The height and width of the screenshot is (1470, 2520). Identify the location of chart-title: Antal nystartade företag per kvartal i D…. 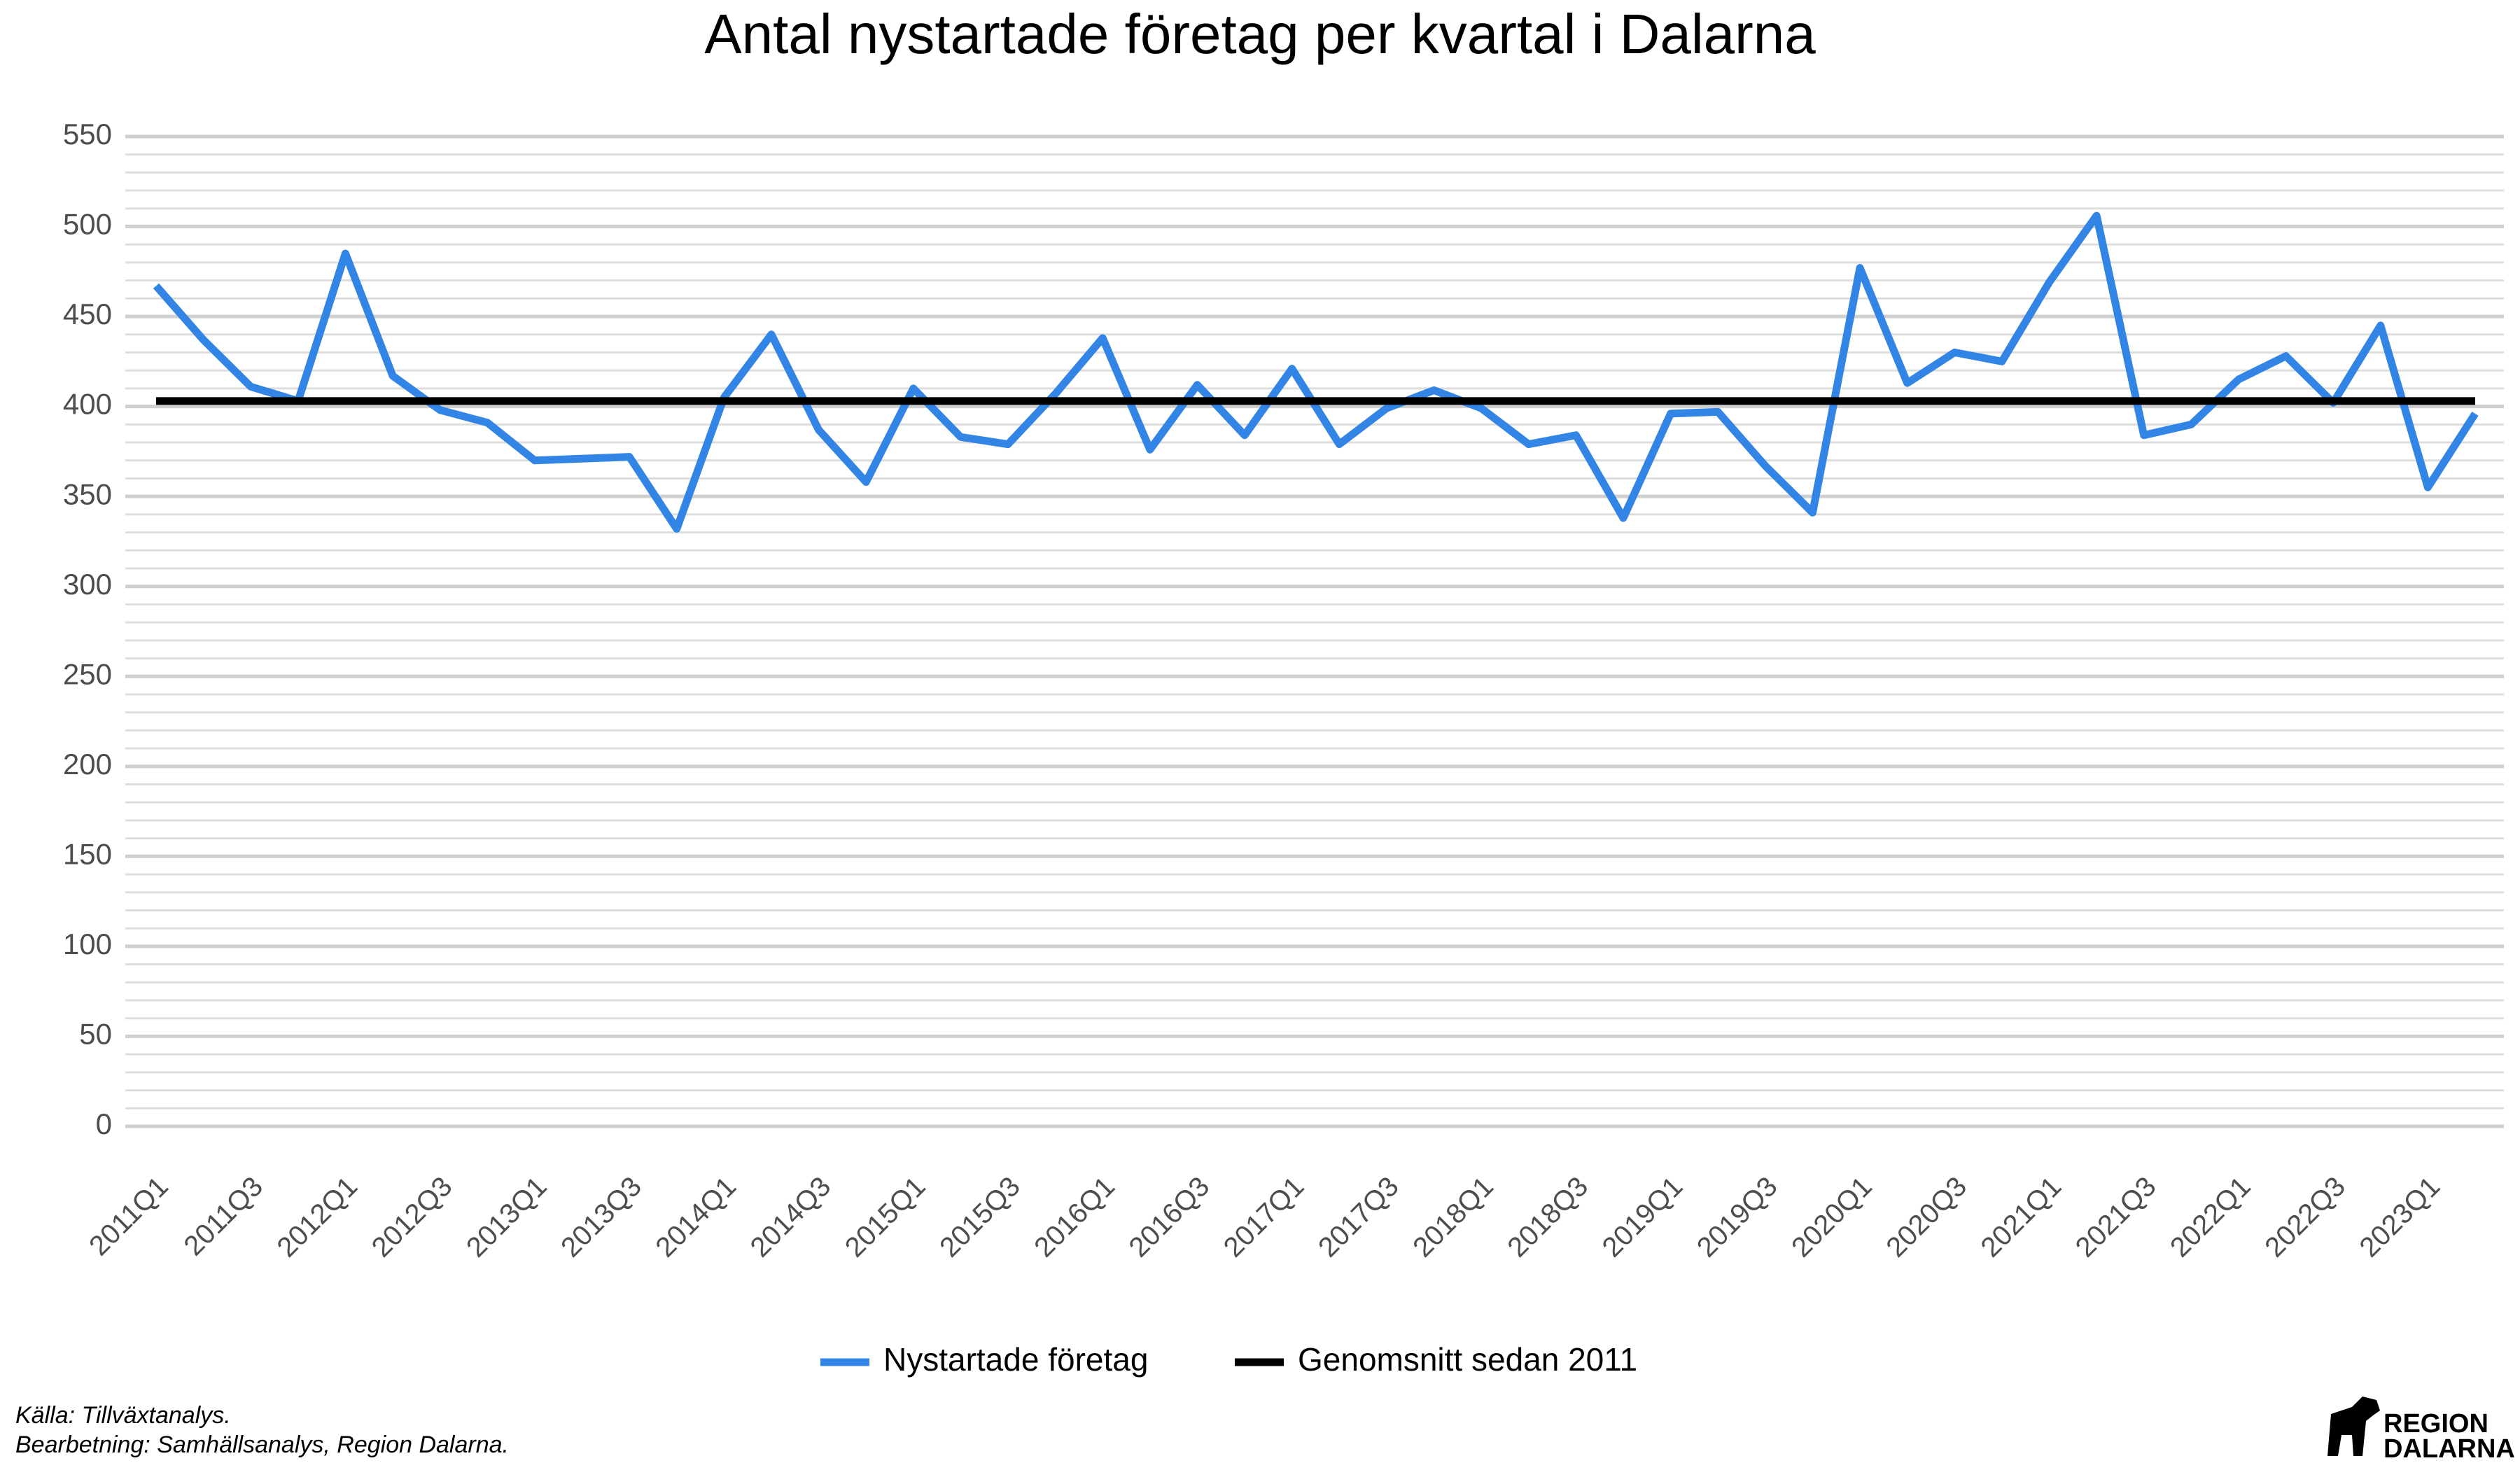
(1260, 34).